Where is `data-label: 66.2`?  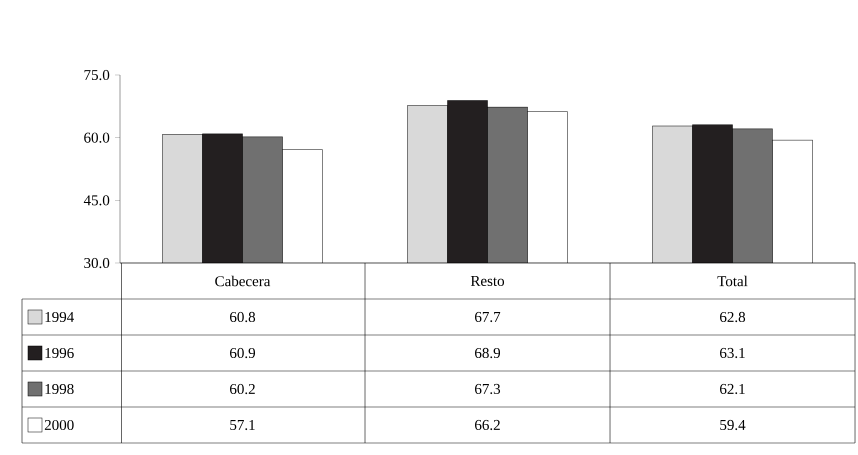
data-label: 66.2 is located at coordinates (487, 425).